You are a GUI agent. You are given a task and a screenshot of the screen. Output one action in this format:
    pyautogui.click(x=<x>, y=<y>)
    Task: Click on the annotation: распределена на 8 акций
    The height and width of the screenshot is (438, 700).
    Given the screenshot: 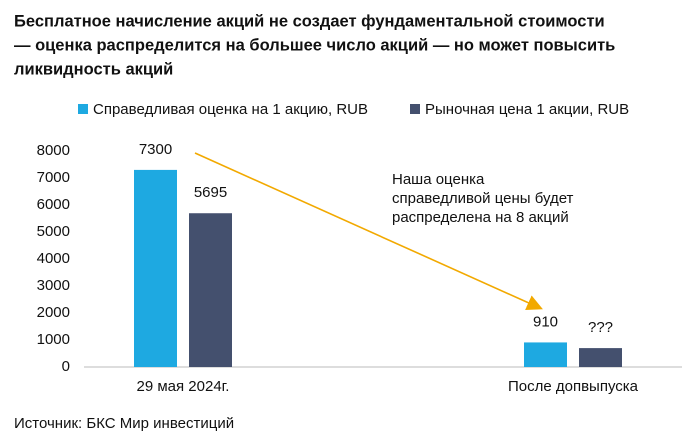 What is the action you would take?
    pyautogui.click(x=480, y=217)
    